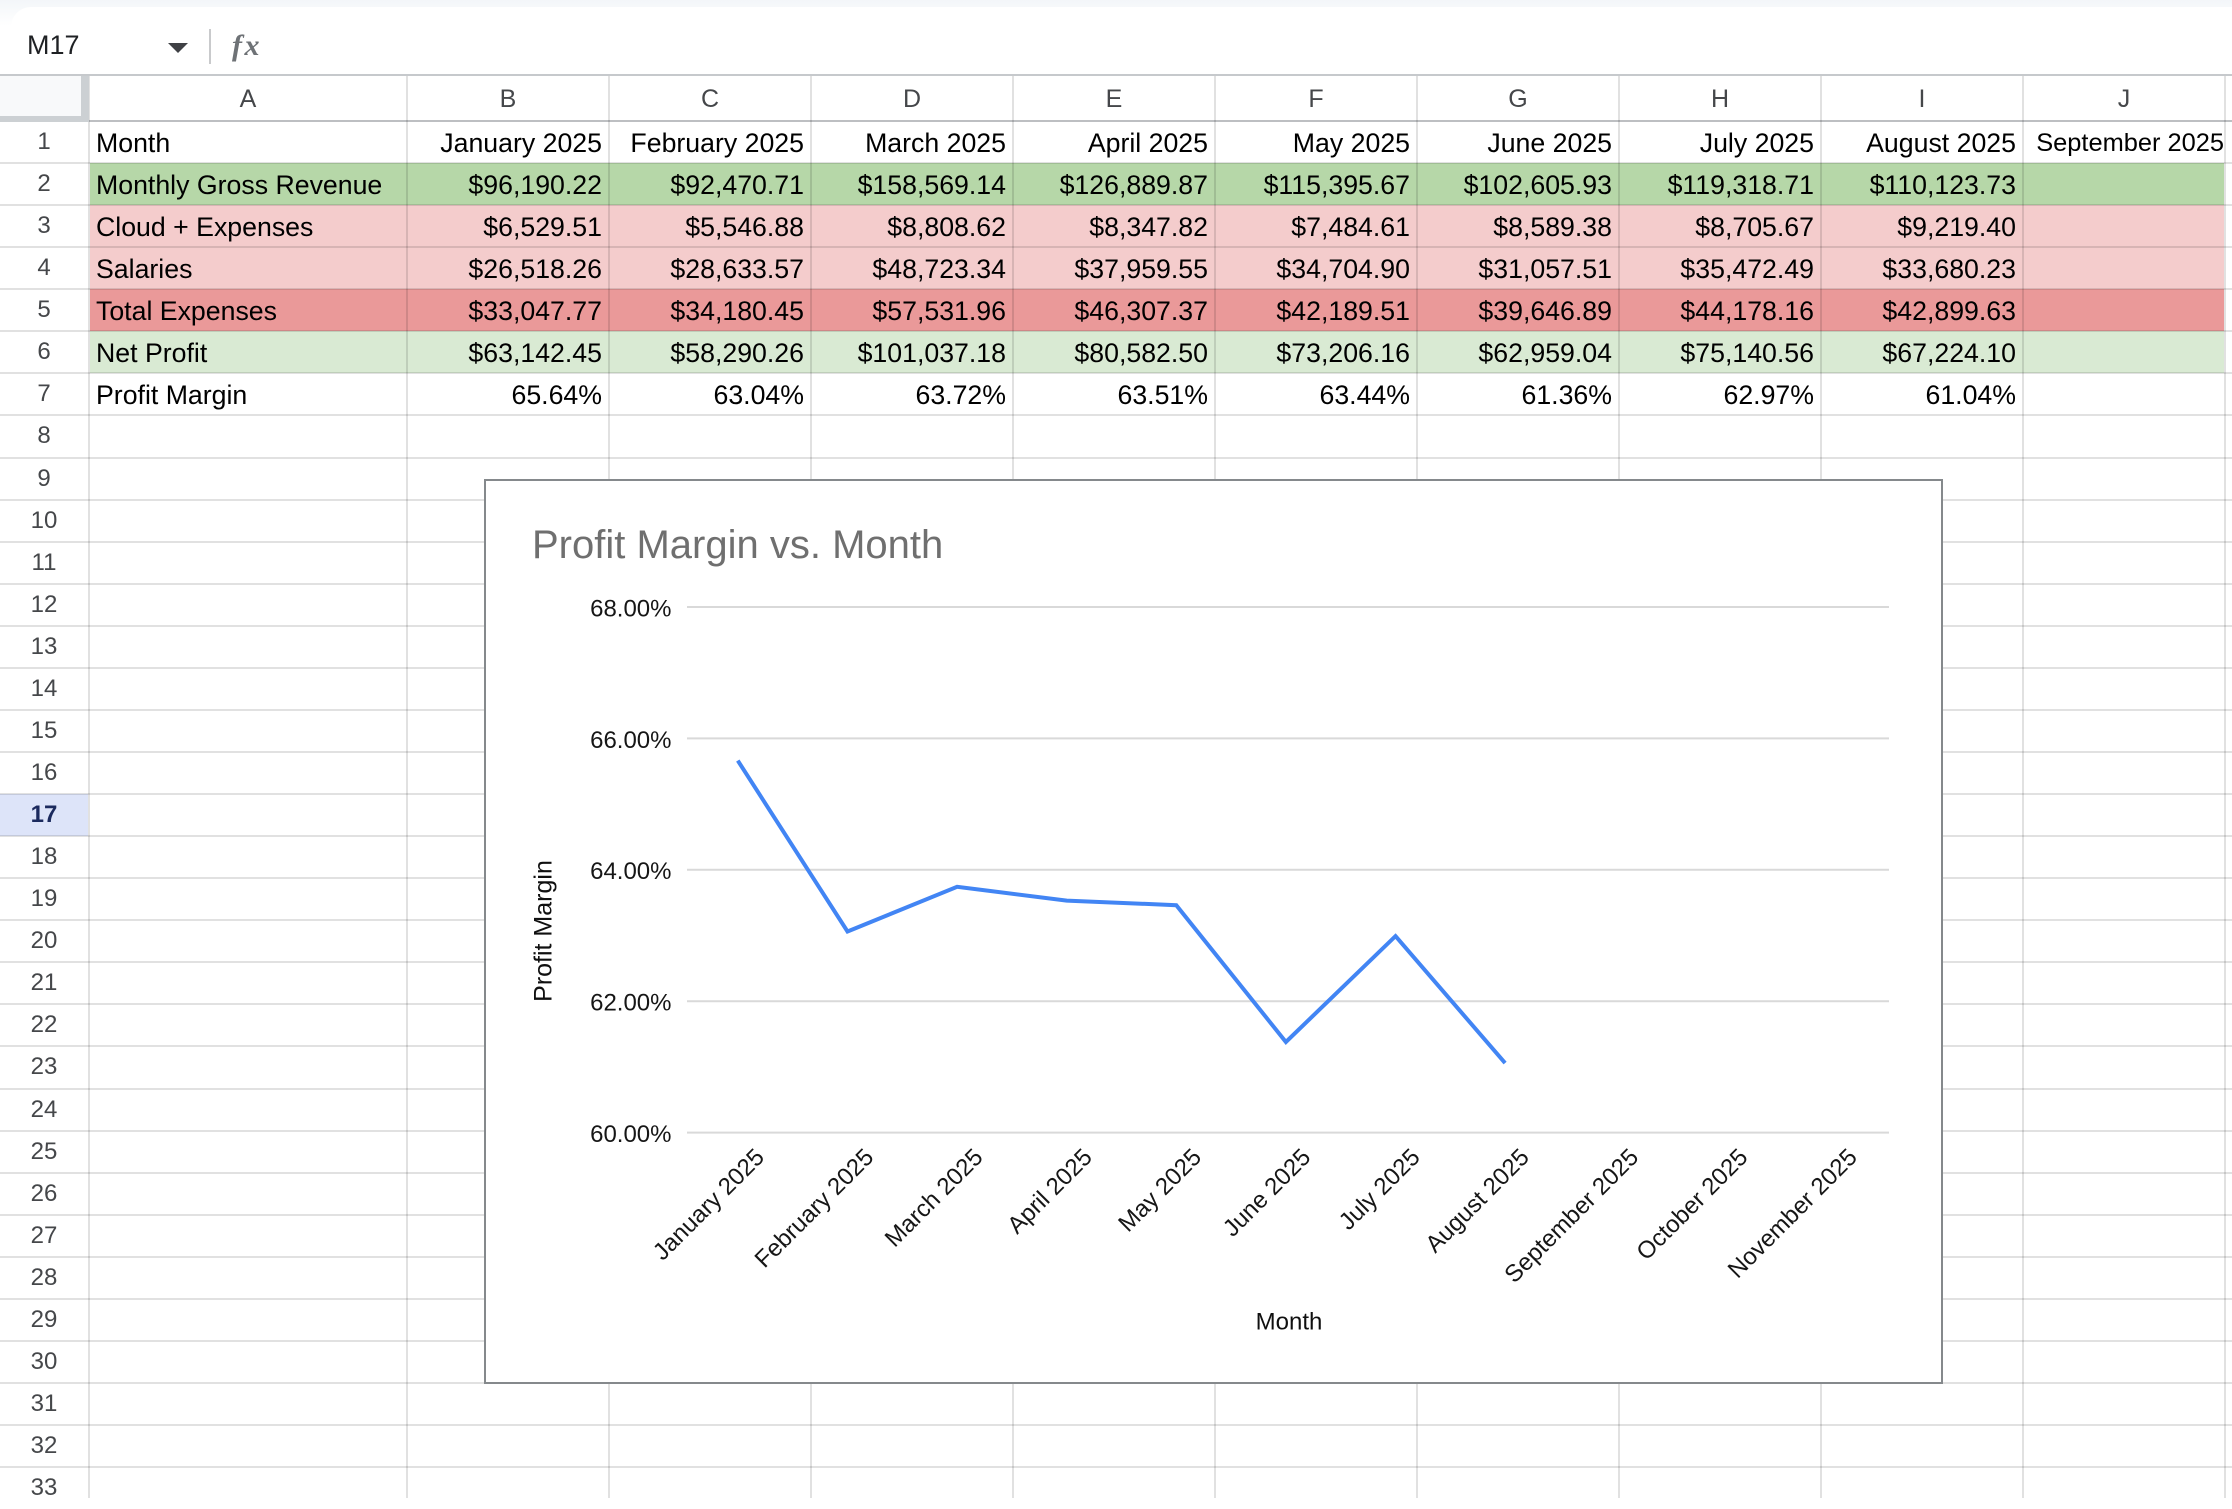 Image resolution: width=2232 pixels, height=1509 pixels. Describe the element at coordinates (630, 871) in the screenshot. I see `svg-text: 64.00%` at that location.